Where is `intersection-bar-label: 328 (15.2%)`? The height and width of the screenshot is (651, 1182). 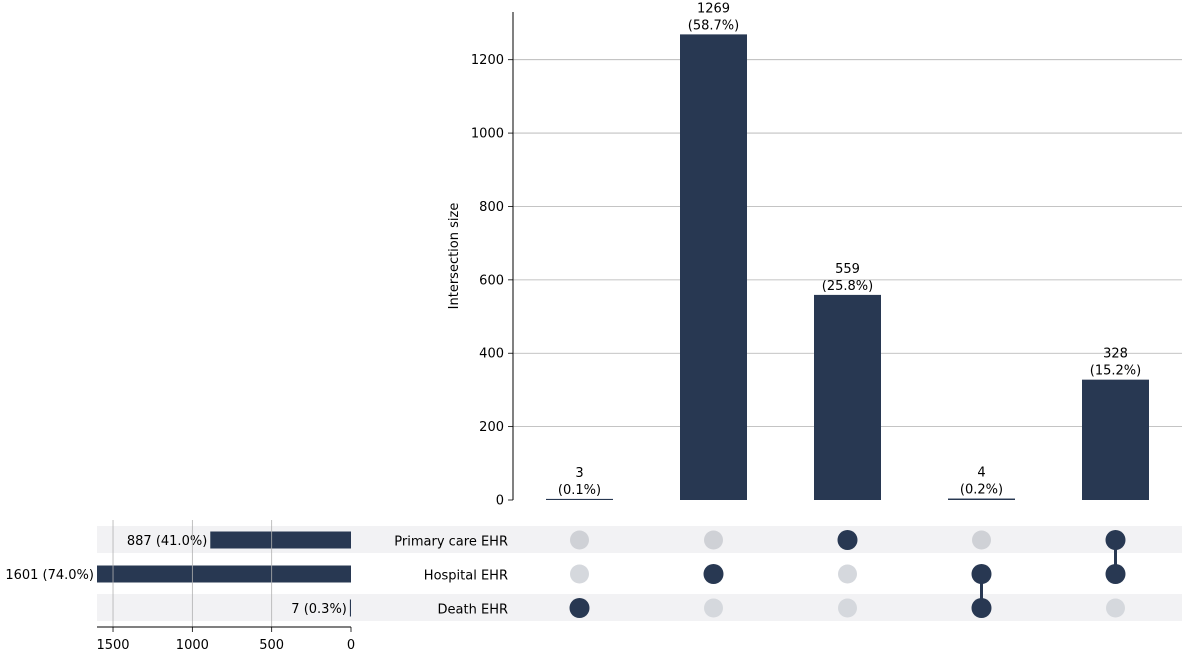
intersection-bar-label: 328 (15.2%) is located at coordinates (1115, 363).